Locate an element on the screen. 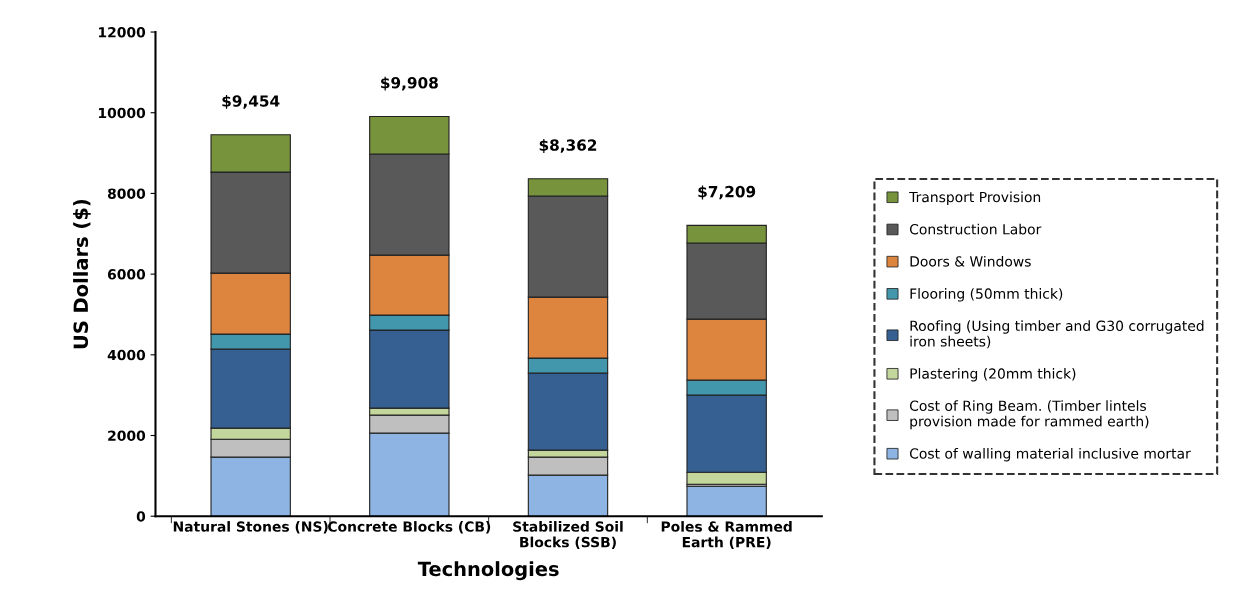 The width and height of the screenshot is (1234, 616). legend-label: Cost of Ring Beam. (Timber lintels provision made for rammed earth) is located at coordinates (1029, 415).